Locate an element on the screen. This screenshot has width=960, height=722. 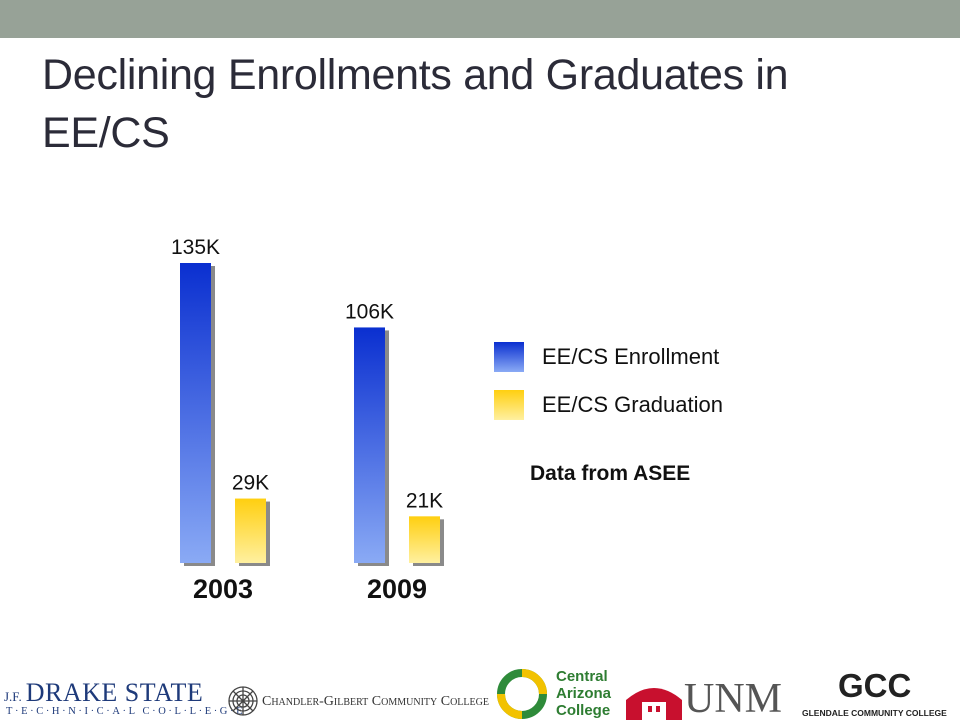
legend-entry: EE/CS Enrollment is located at coordinates (630, 356).